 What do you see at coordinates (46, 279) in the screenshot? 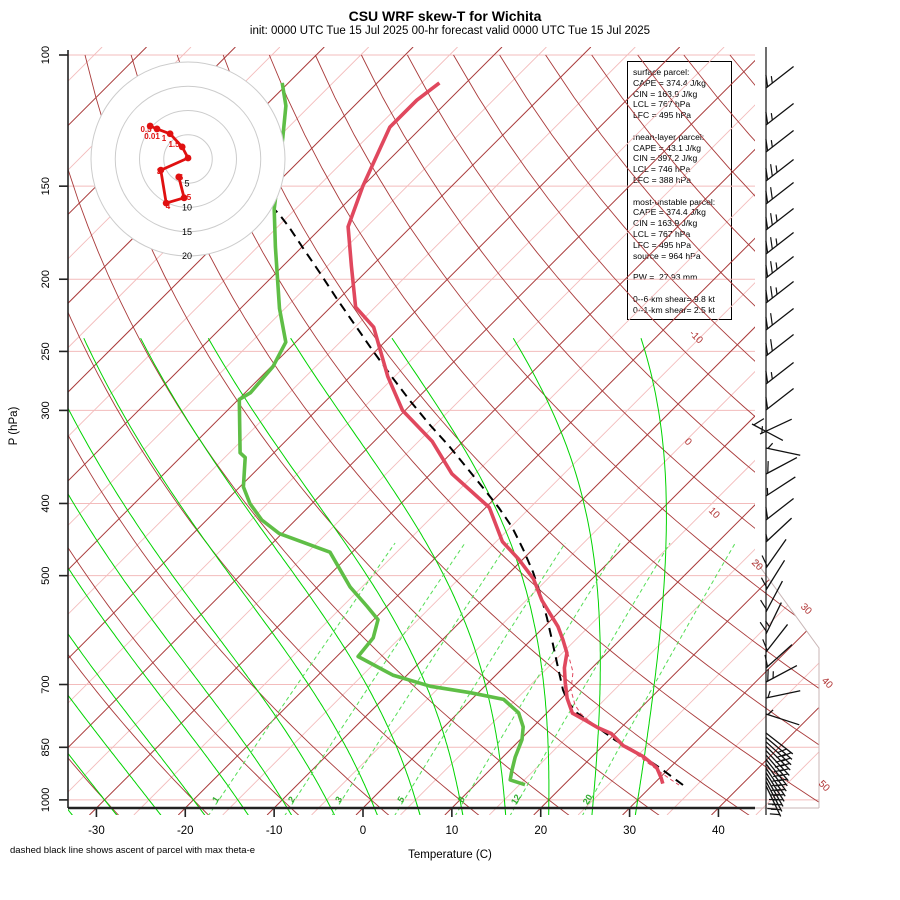
I see `pressure-tick-label: 200` at bounding box center [46, 279].